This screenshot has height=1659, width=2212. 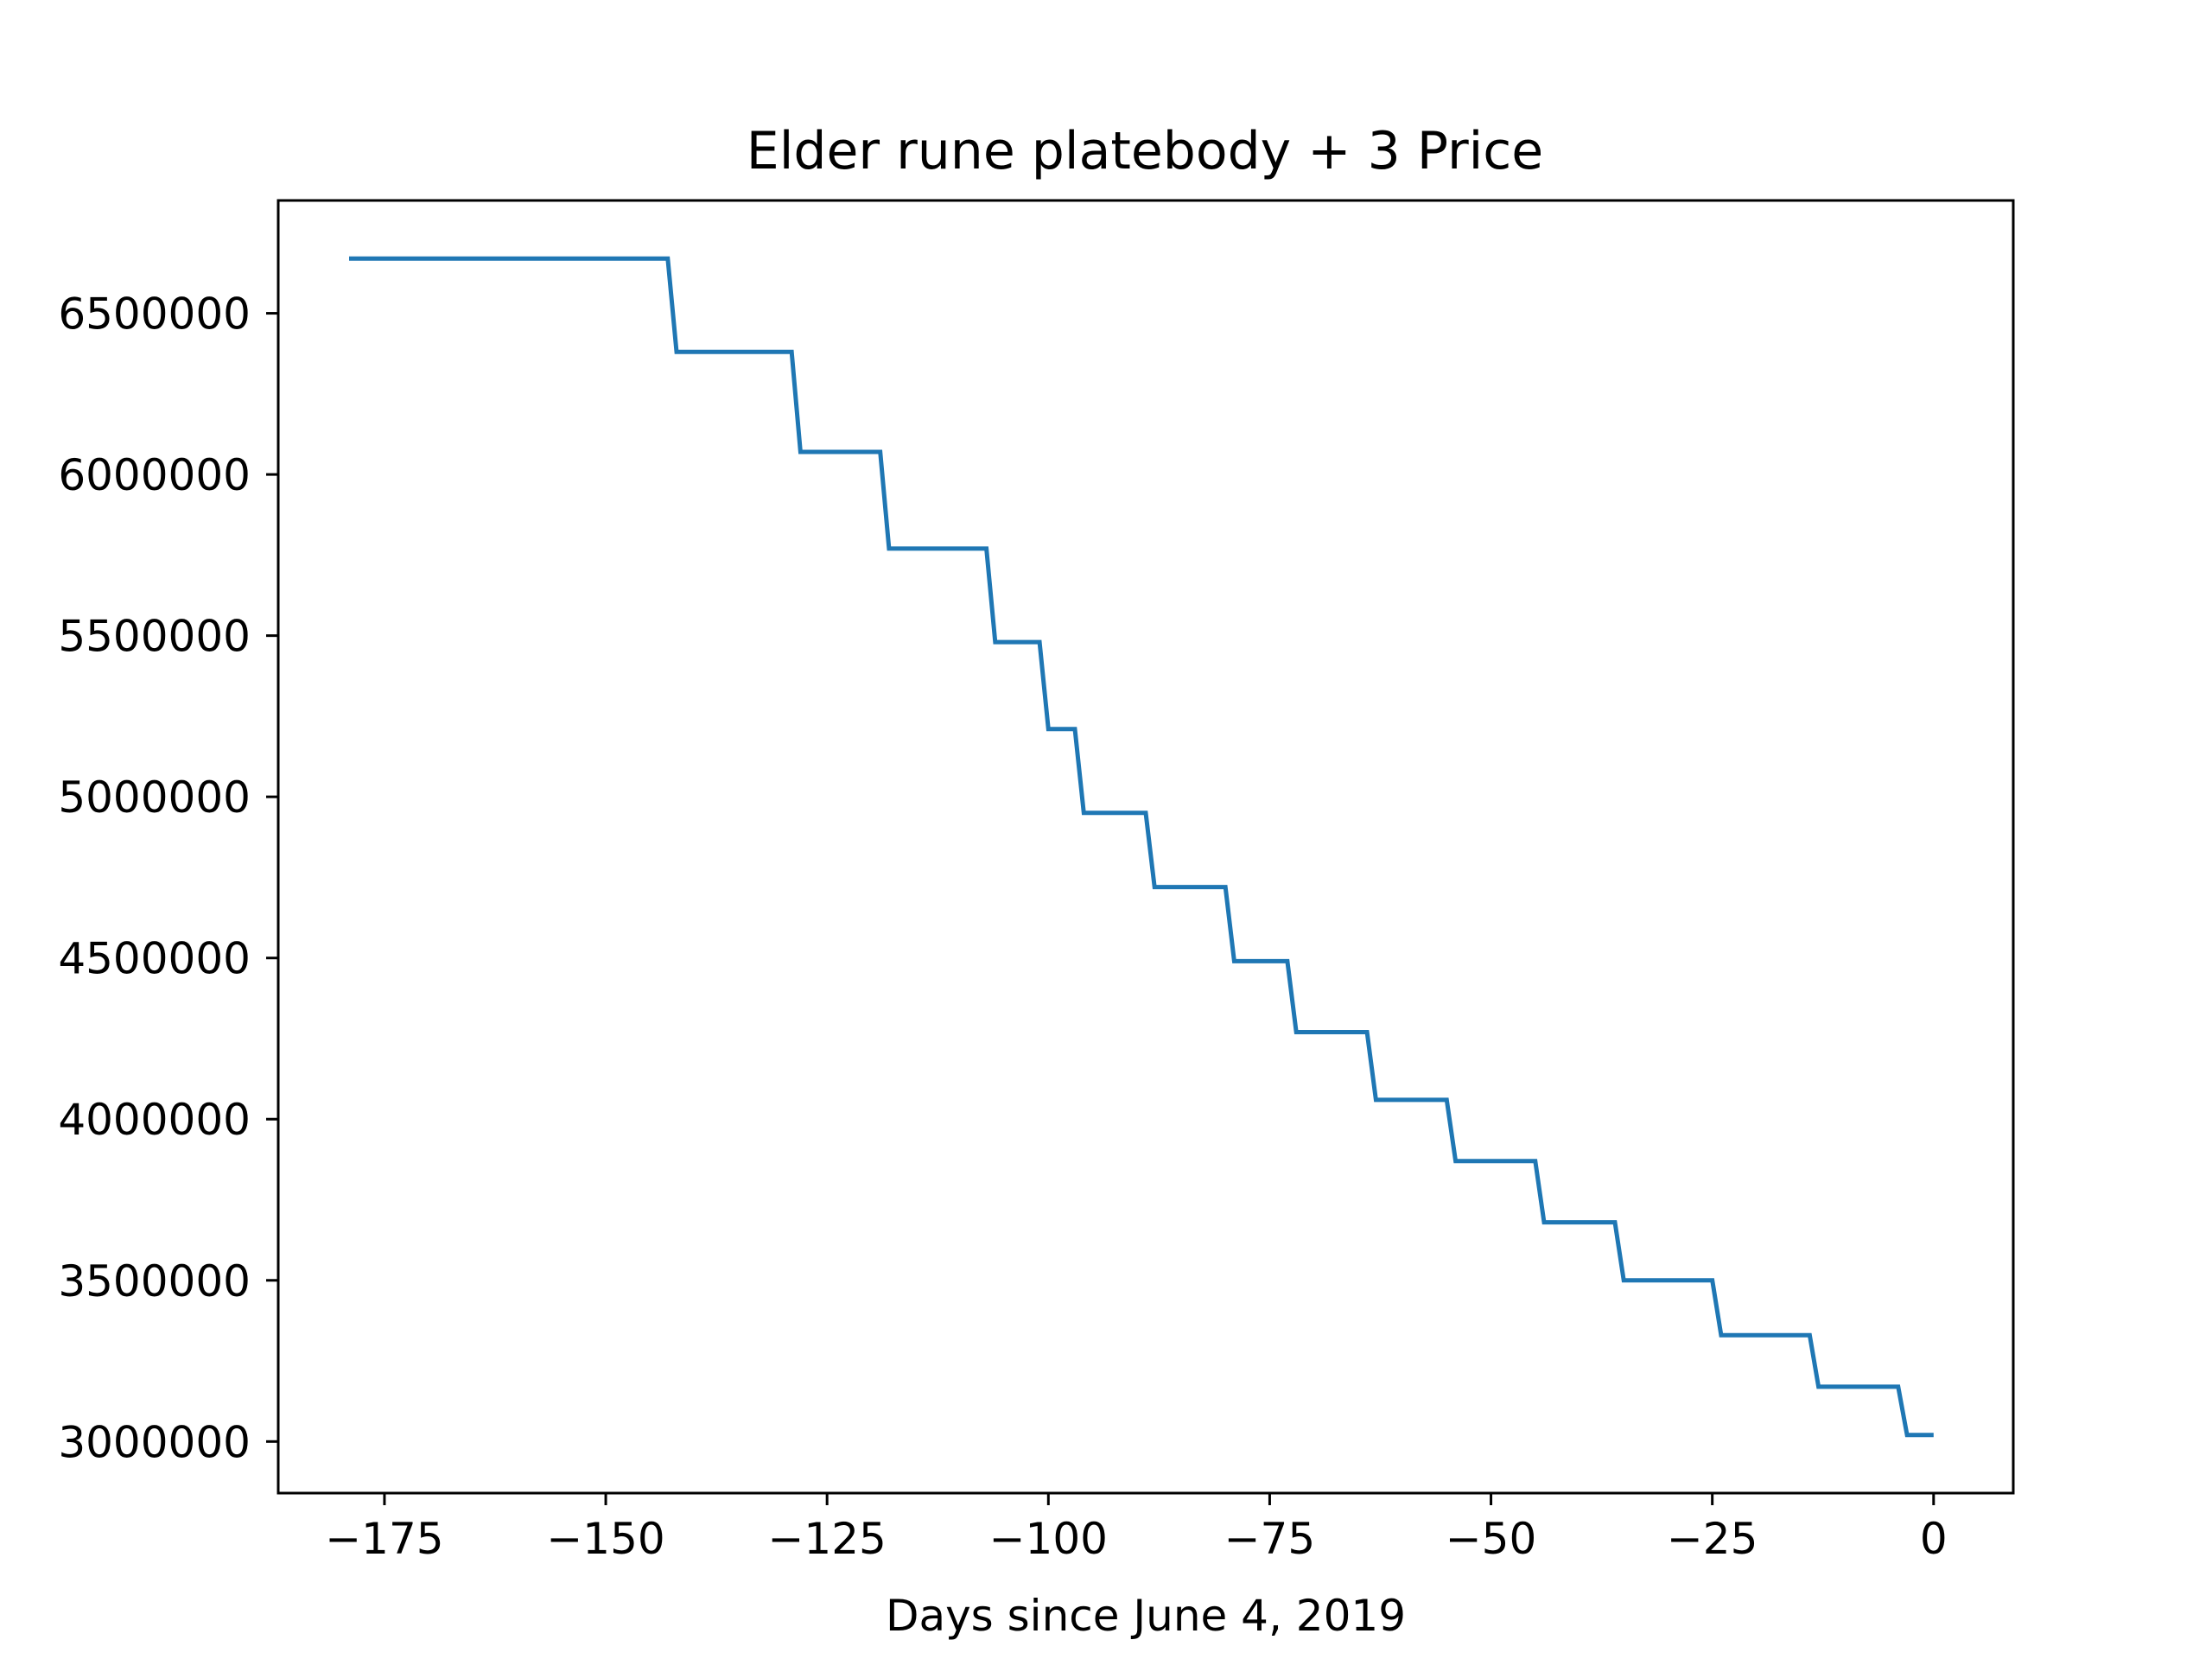 I want to click on x-tick-label: −150, so click(x=605, y=1539).